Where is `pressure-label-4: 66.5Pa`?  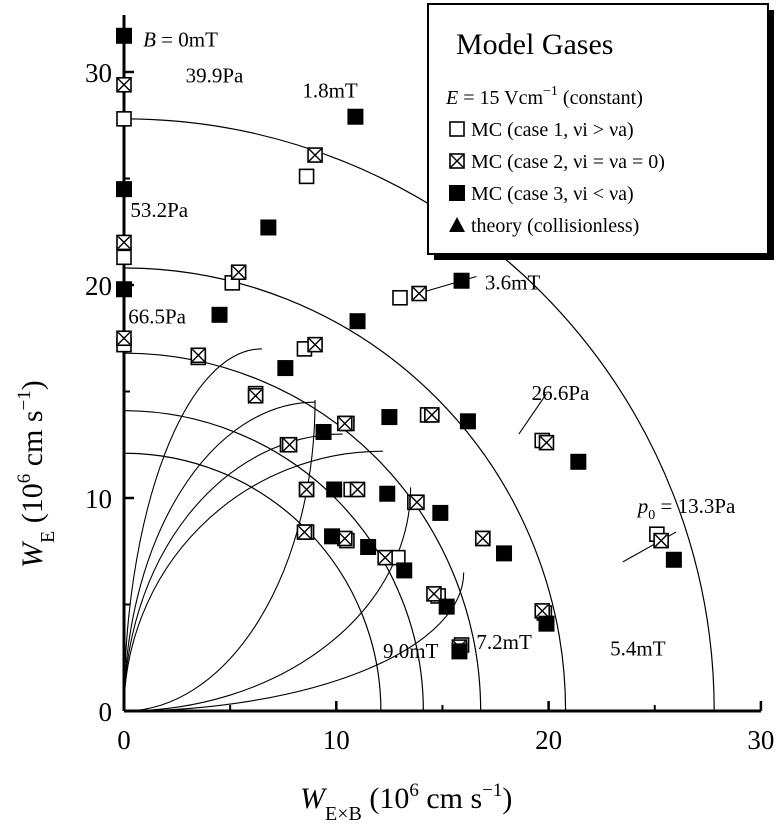 pressure-label-4: 66.5Pa is located at coordinates (157, 316).